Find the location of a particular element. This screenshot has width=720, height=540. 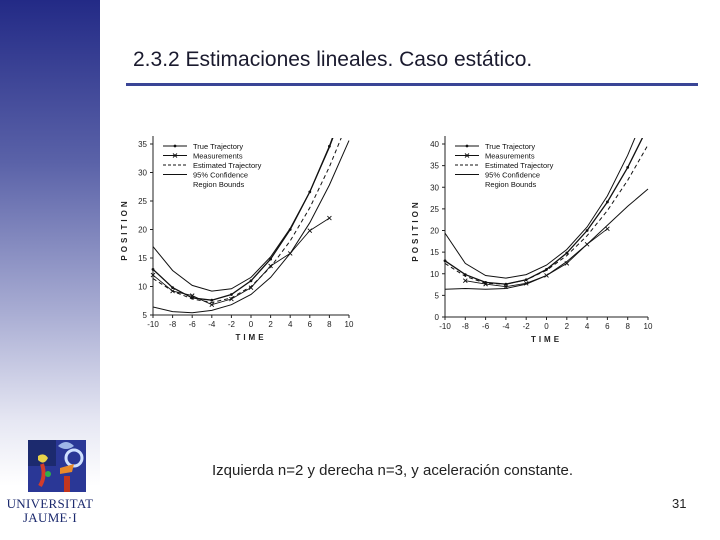

page-number: 31 is located at coordinates (679, 503).